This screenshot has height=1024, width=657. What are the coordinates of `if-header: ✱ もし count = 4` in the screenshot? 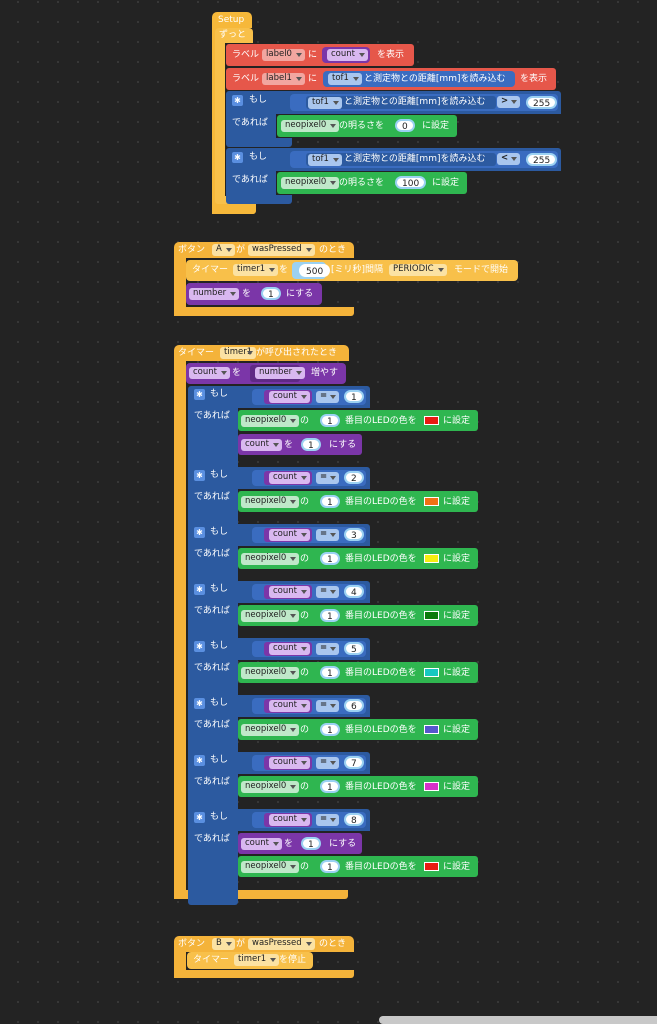 It's located at (279, 592).